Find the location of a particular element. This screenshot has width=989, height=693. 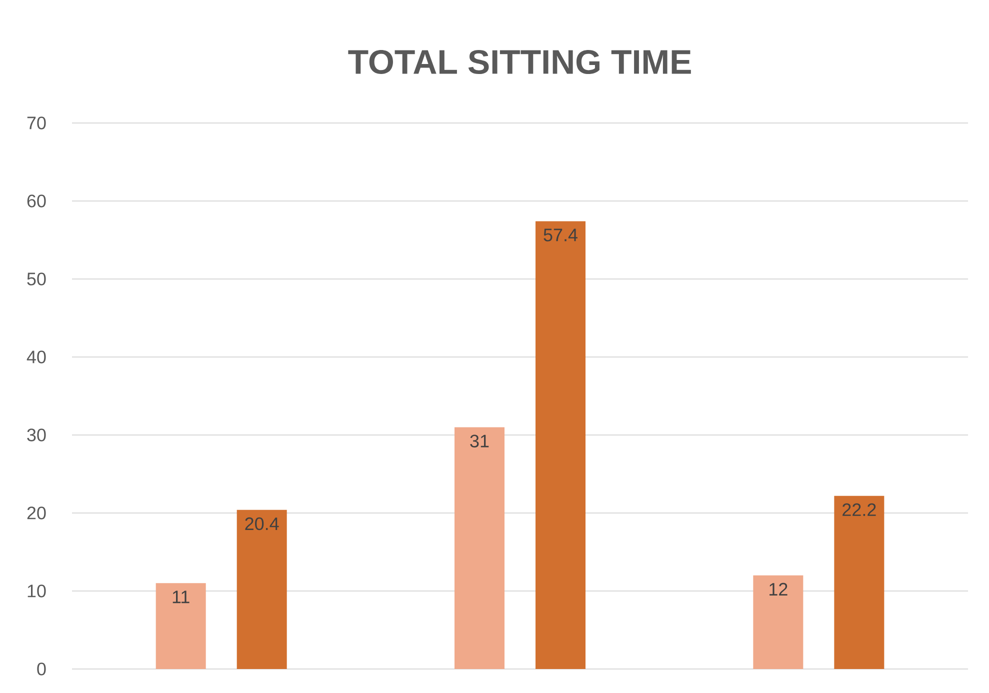

y-tick-label: 70 is located at coordinates (36, 123).